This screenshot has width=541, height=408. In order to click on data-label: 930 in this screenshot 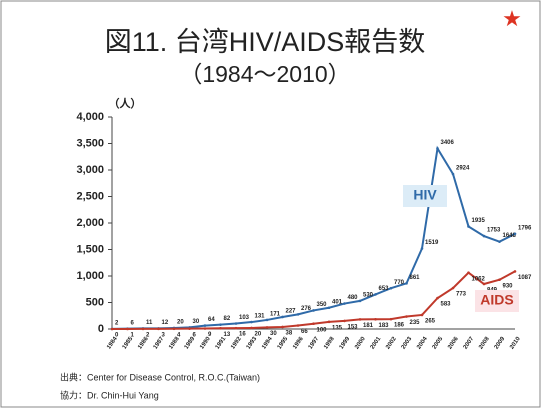, I will do `click(508, 286)`.